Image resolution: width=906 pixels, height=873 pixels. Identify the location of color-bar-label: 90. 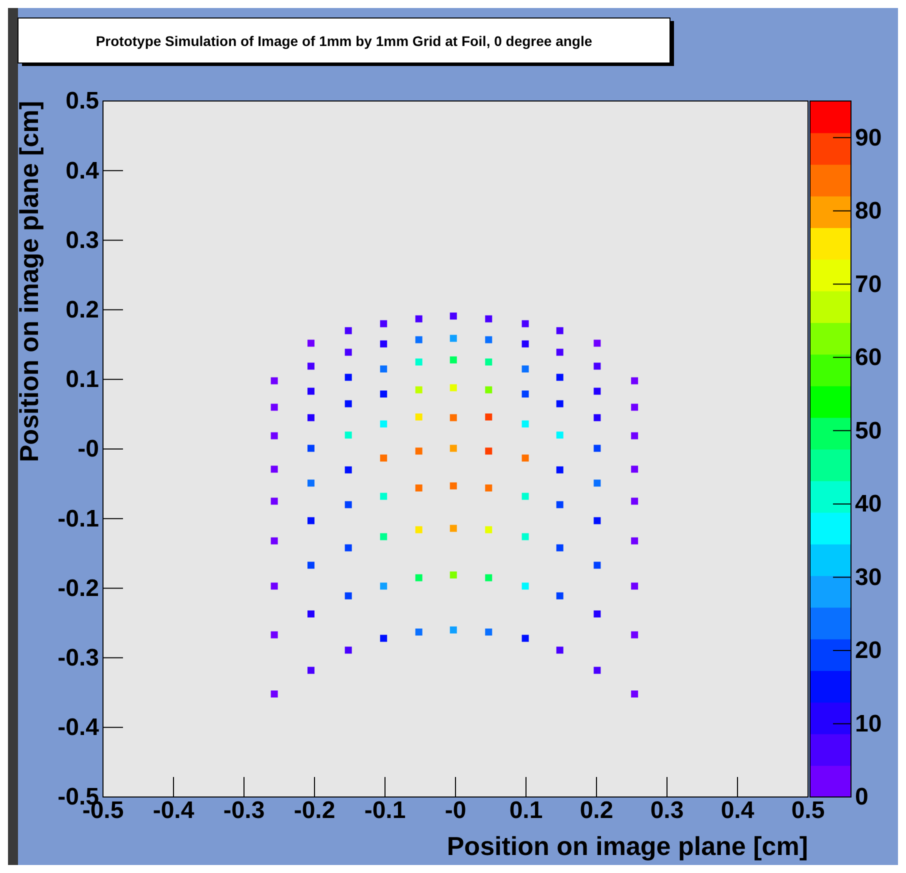
(868, 138).